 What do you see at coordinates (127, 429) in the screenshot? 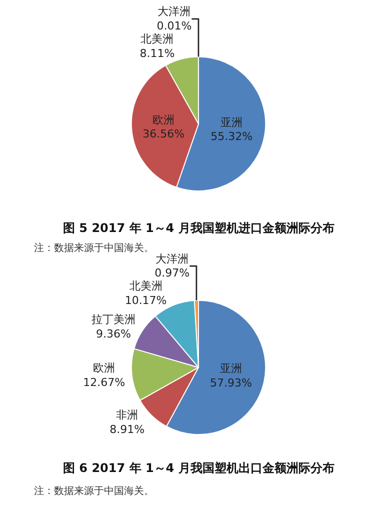
I see `data-label: 8.91%` at bounding box center [127, 429].